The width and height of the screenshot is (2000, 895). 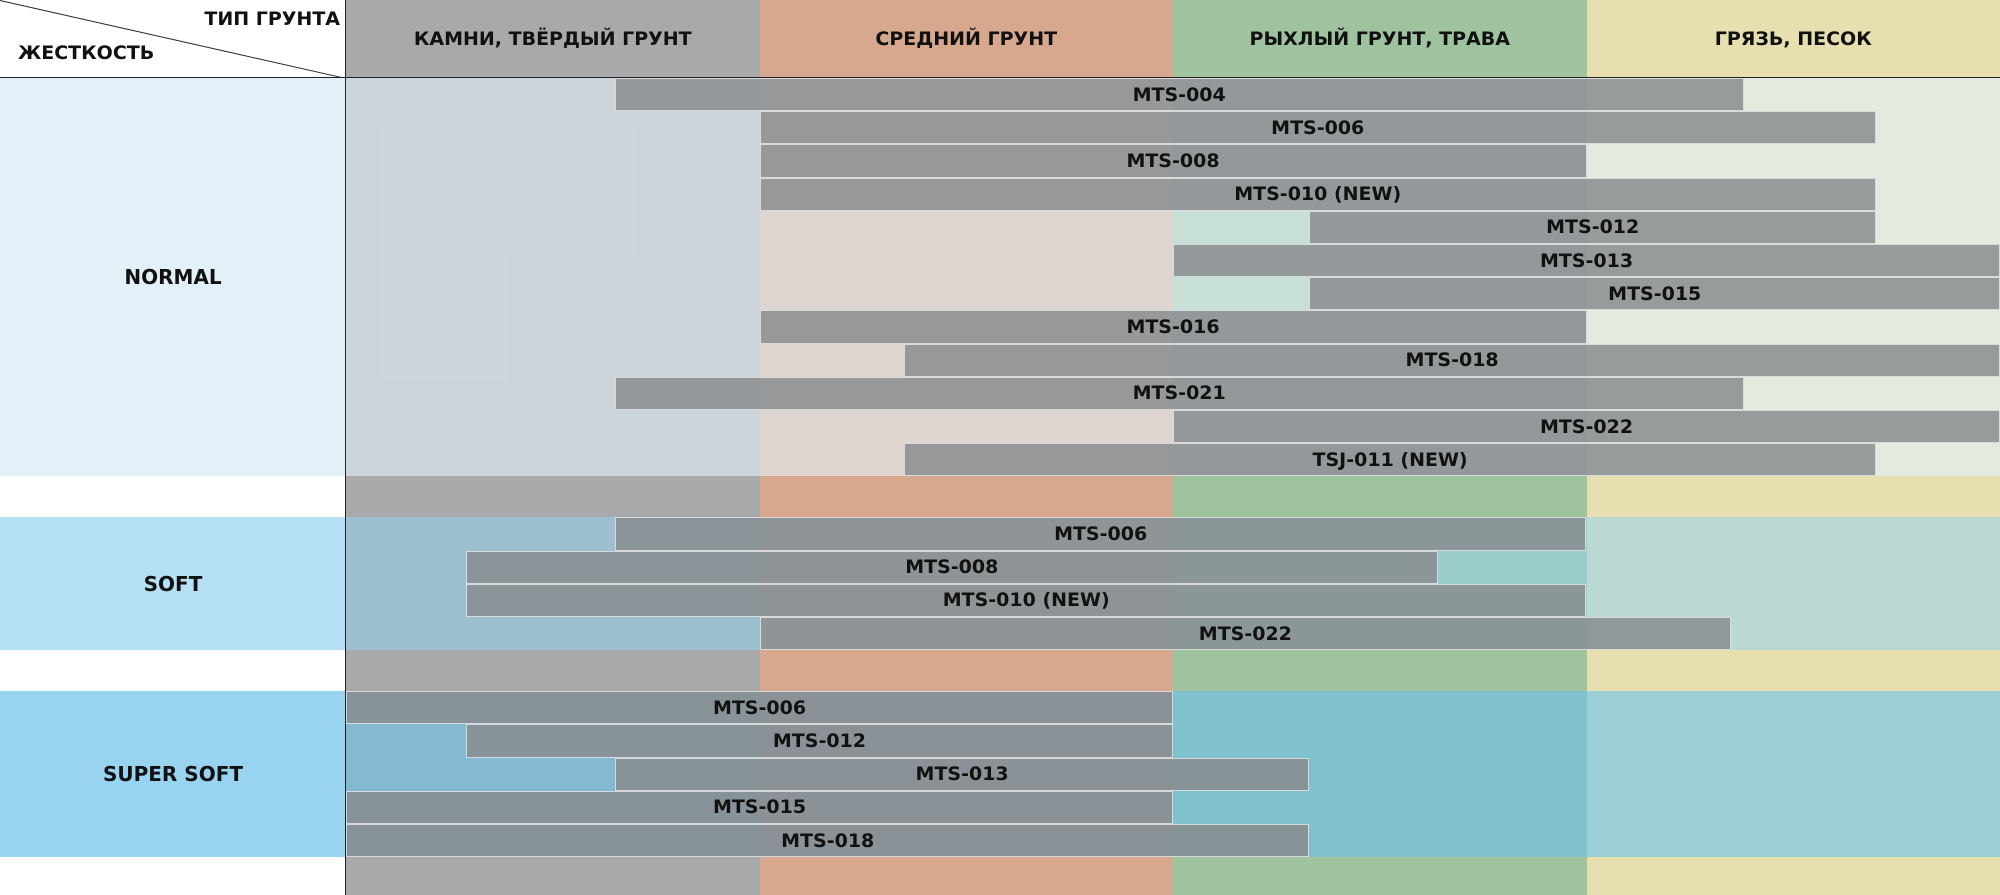 I want to click on hardness-cell: NORMAL, so click(x=173, y=277).